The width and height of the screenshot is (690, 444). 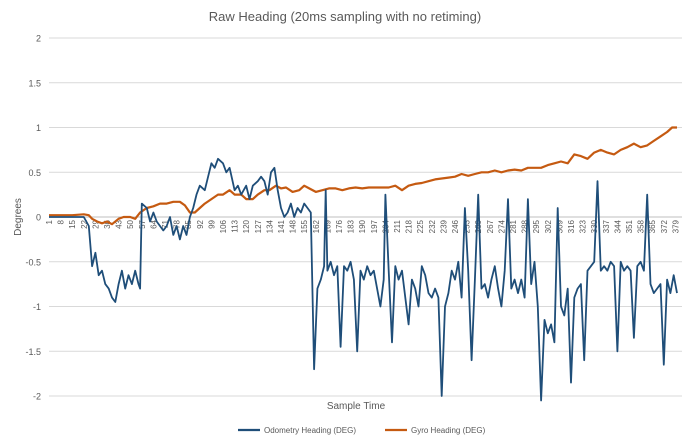 I want to click on x-tick-label: 169, so click(x=327, y=226).